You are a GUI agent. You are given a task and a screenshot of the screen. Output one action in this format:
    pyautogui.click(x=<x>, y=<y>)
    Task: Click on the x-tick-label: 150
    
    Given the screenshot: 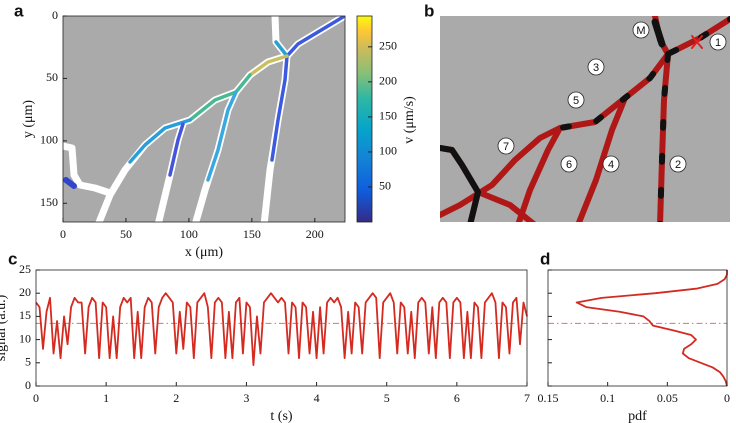 What is the action you would take?
    pyautogui.click(x=252, y=234)
    